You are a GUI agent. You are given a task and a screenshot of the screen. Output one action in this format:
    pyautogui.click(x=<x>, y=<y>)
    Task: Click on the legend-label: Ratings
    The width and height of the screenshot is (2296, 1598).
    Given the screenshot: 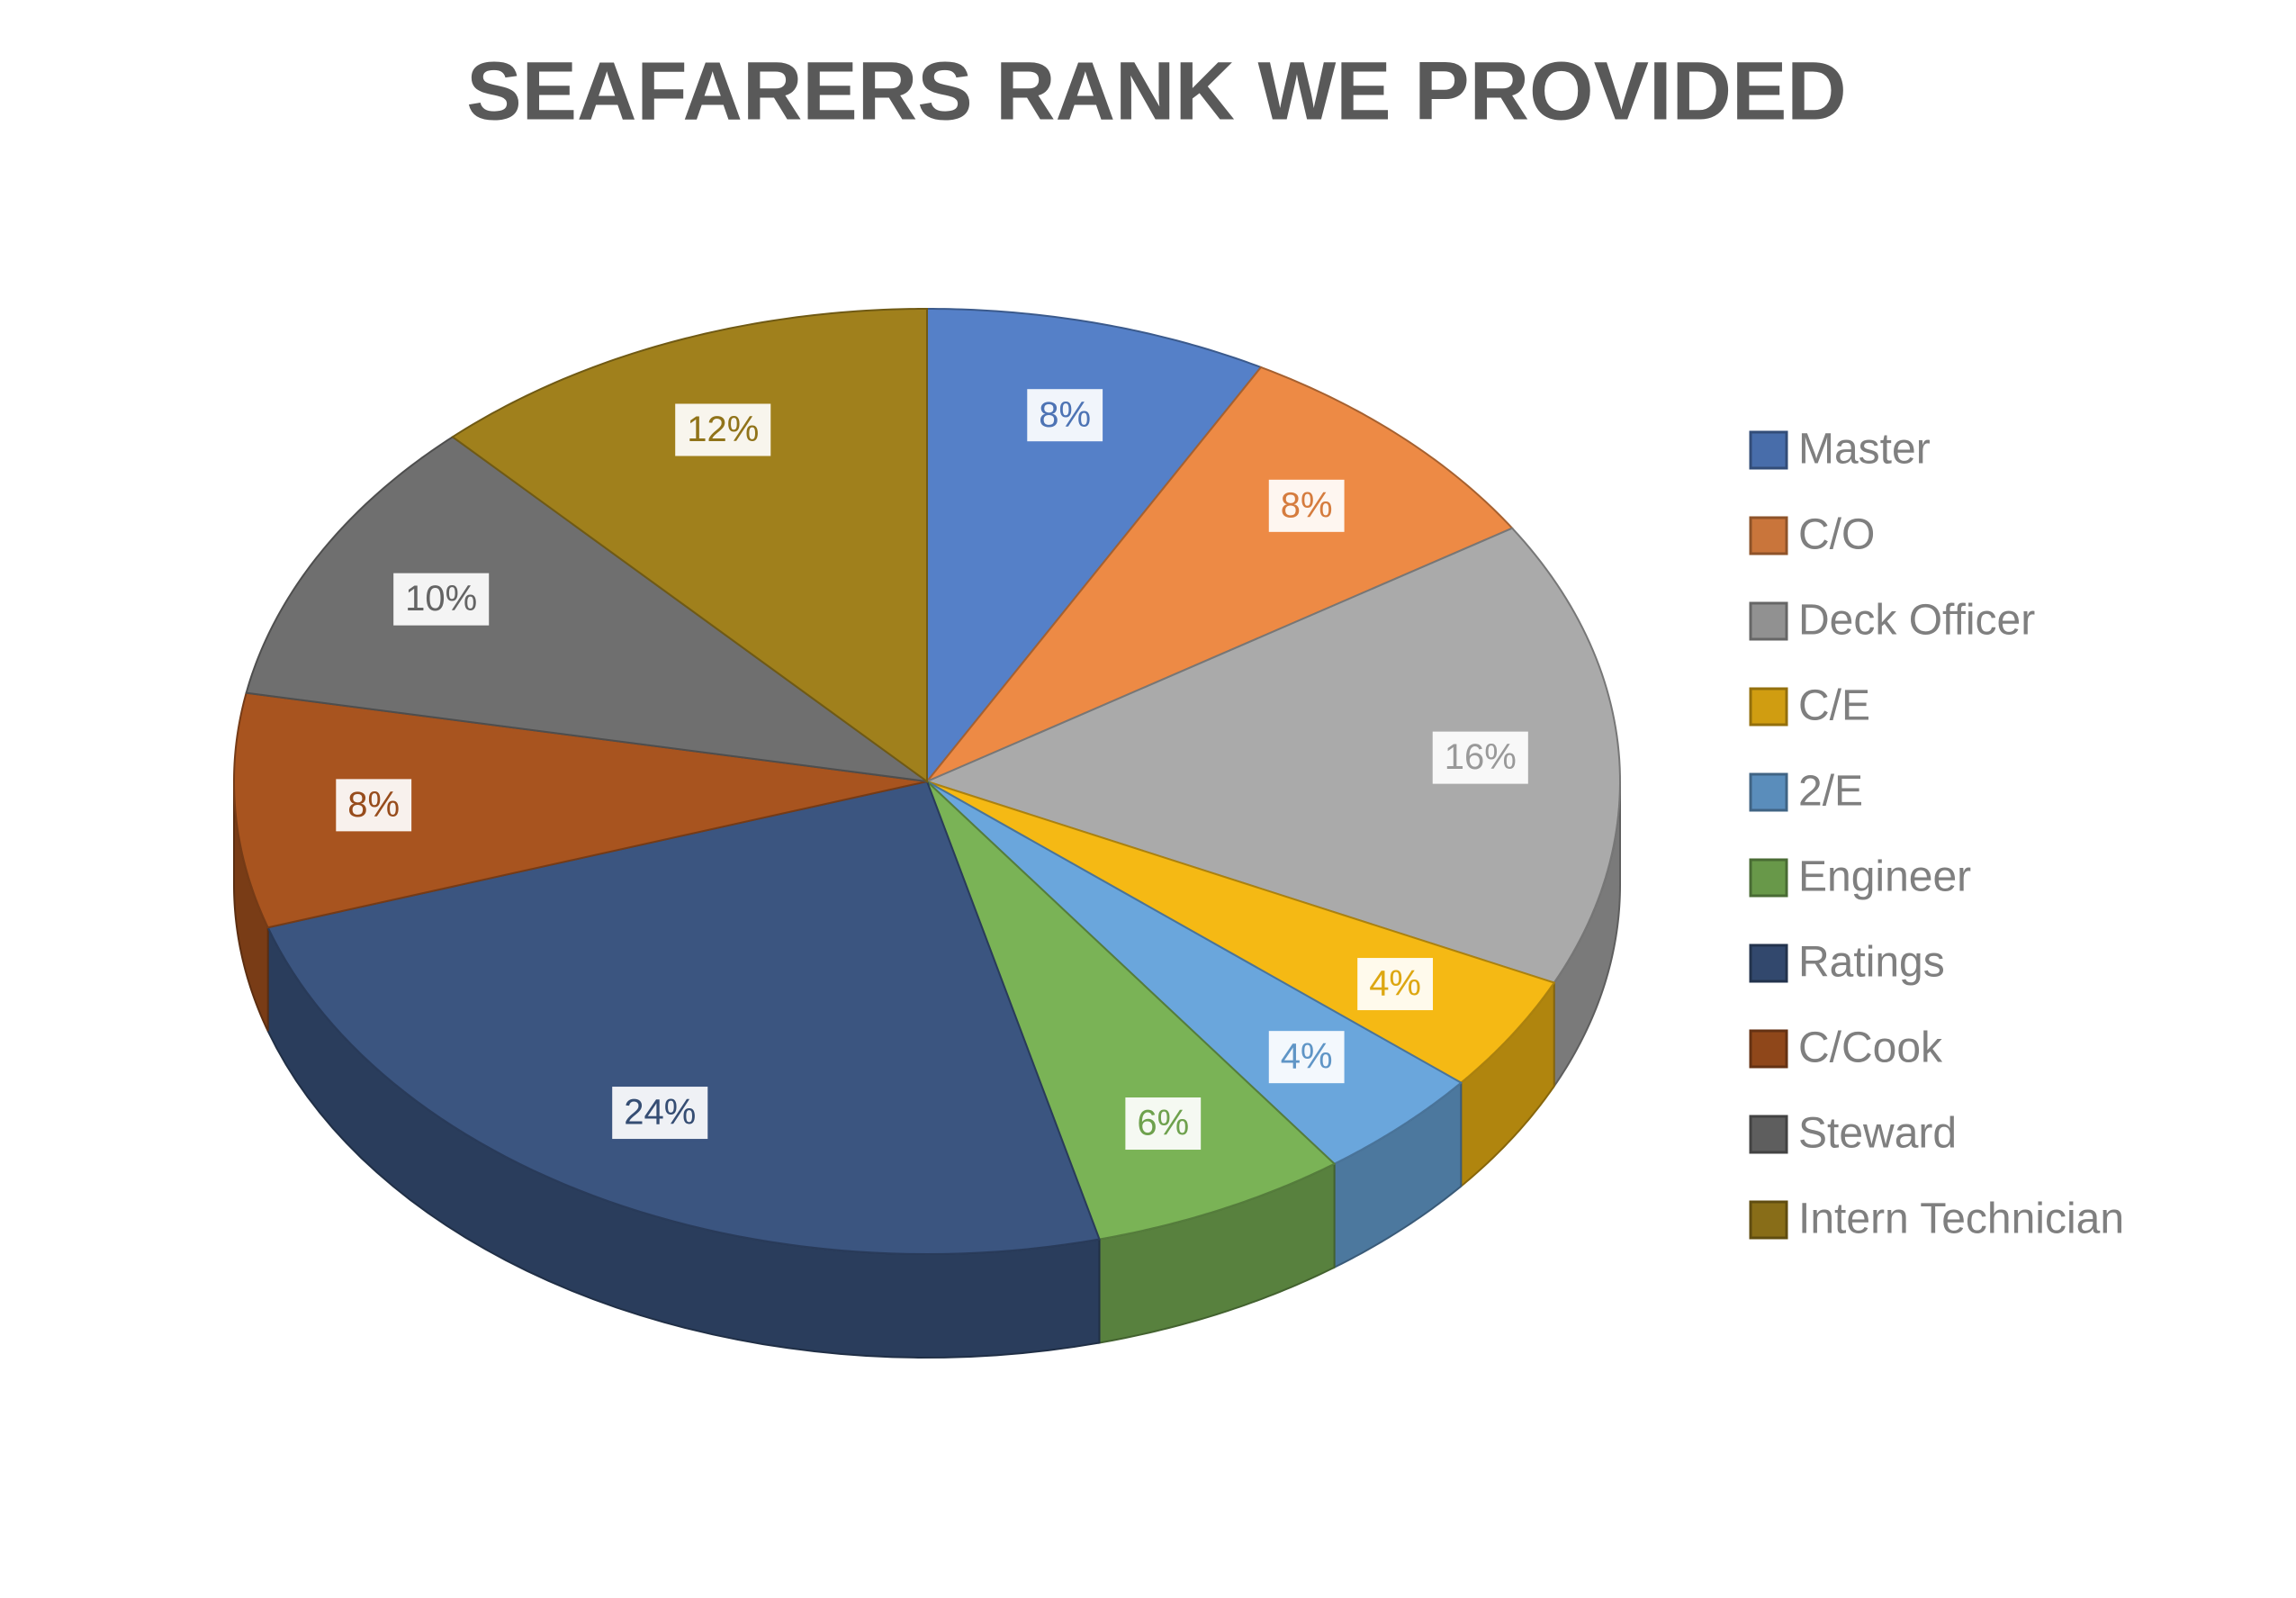 What is the action you would take?
    pyautogui.click(x=1871, y=963)
    